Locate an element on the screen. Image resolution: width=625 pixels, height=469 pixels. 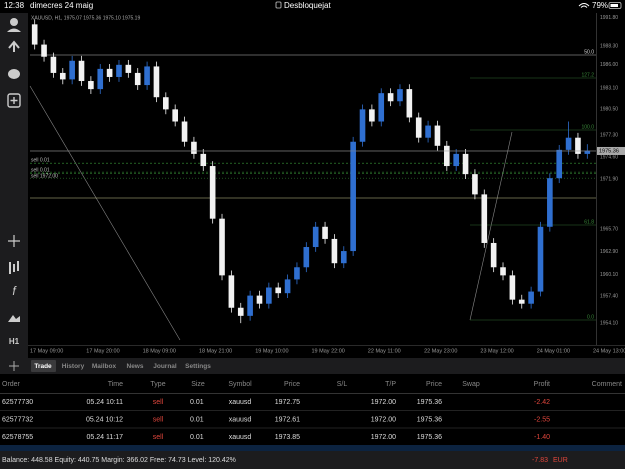
status-date: dimecres 24 maig is located at coordinates (61, 5).